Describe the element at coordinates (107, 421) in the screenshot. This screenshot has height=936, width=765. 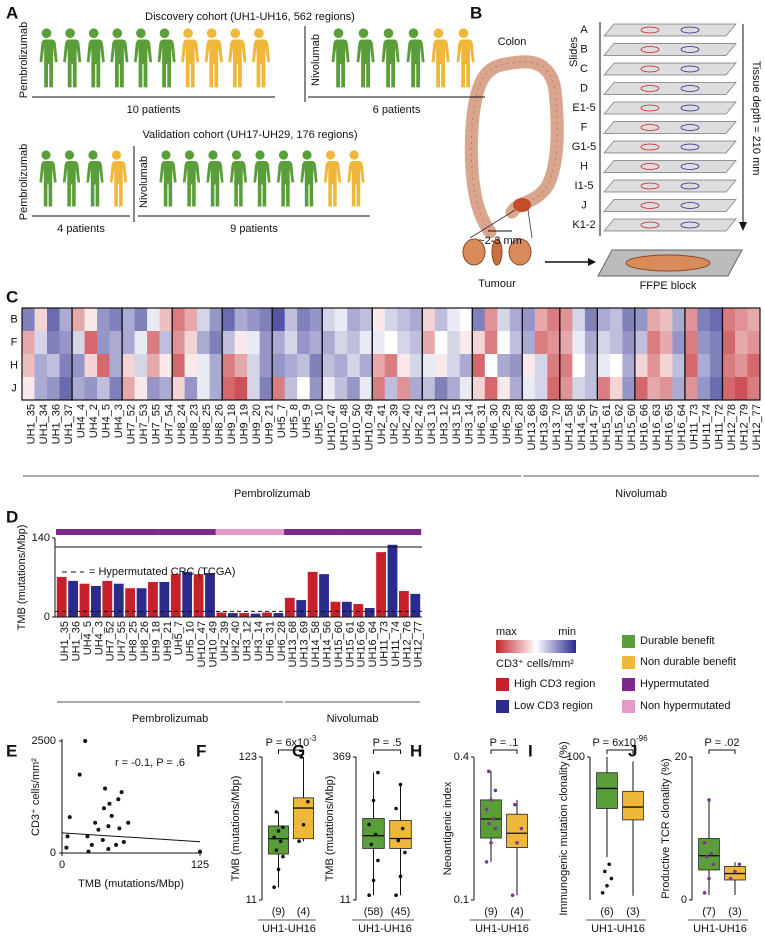
I see `column-label: UH4_5` at that location.